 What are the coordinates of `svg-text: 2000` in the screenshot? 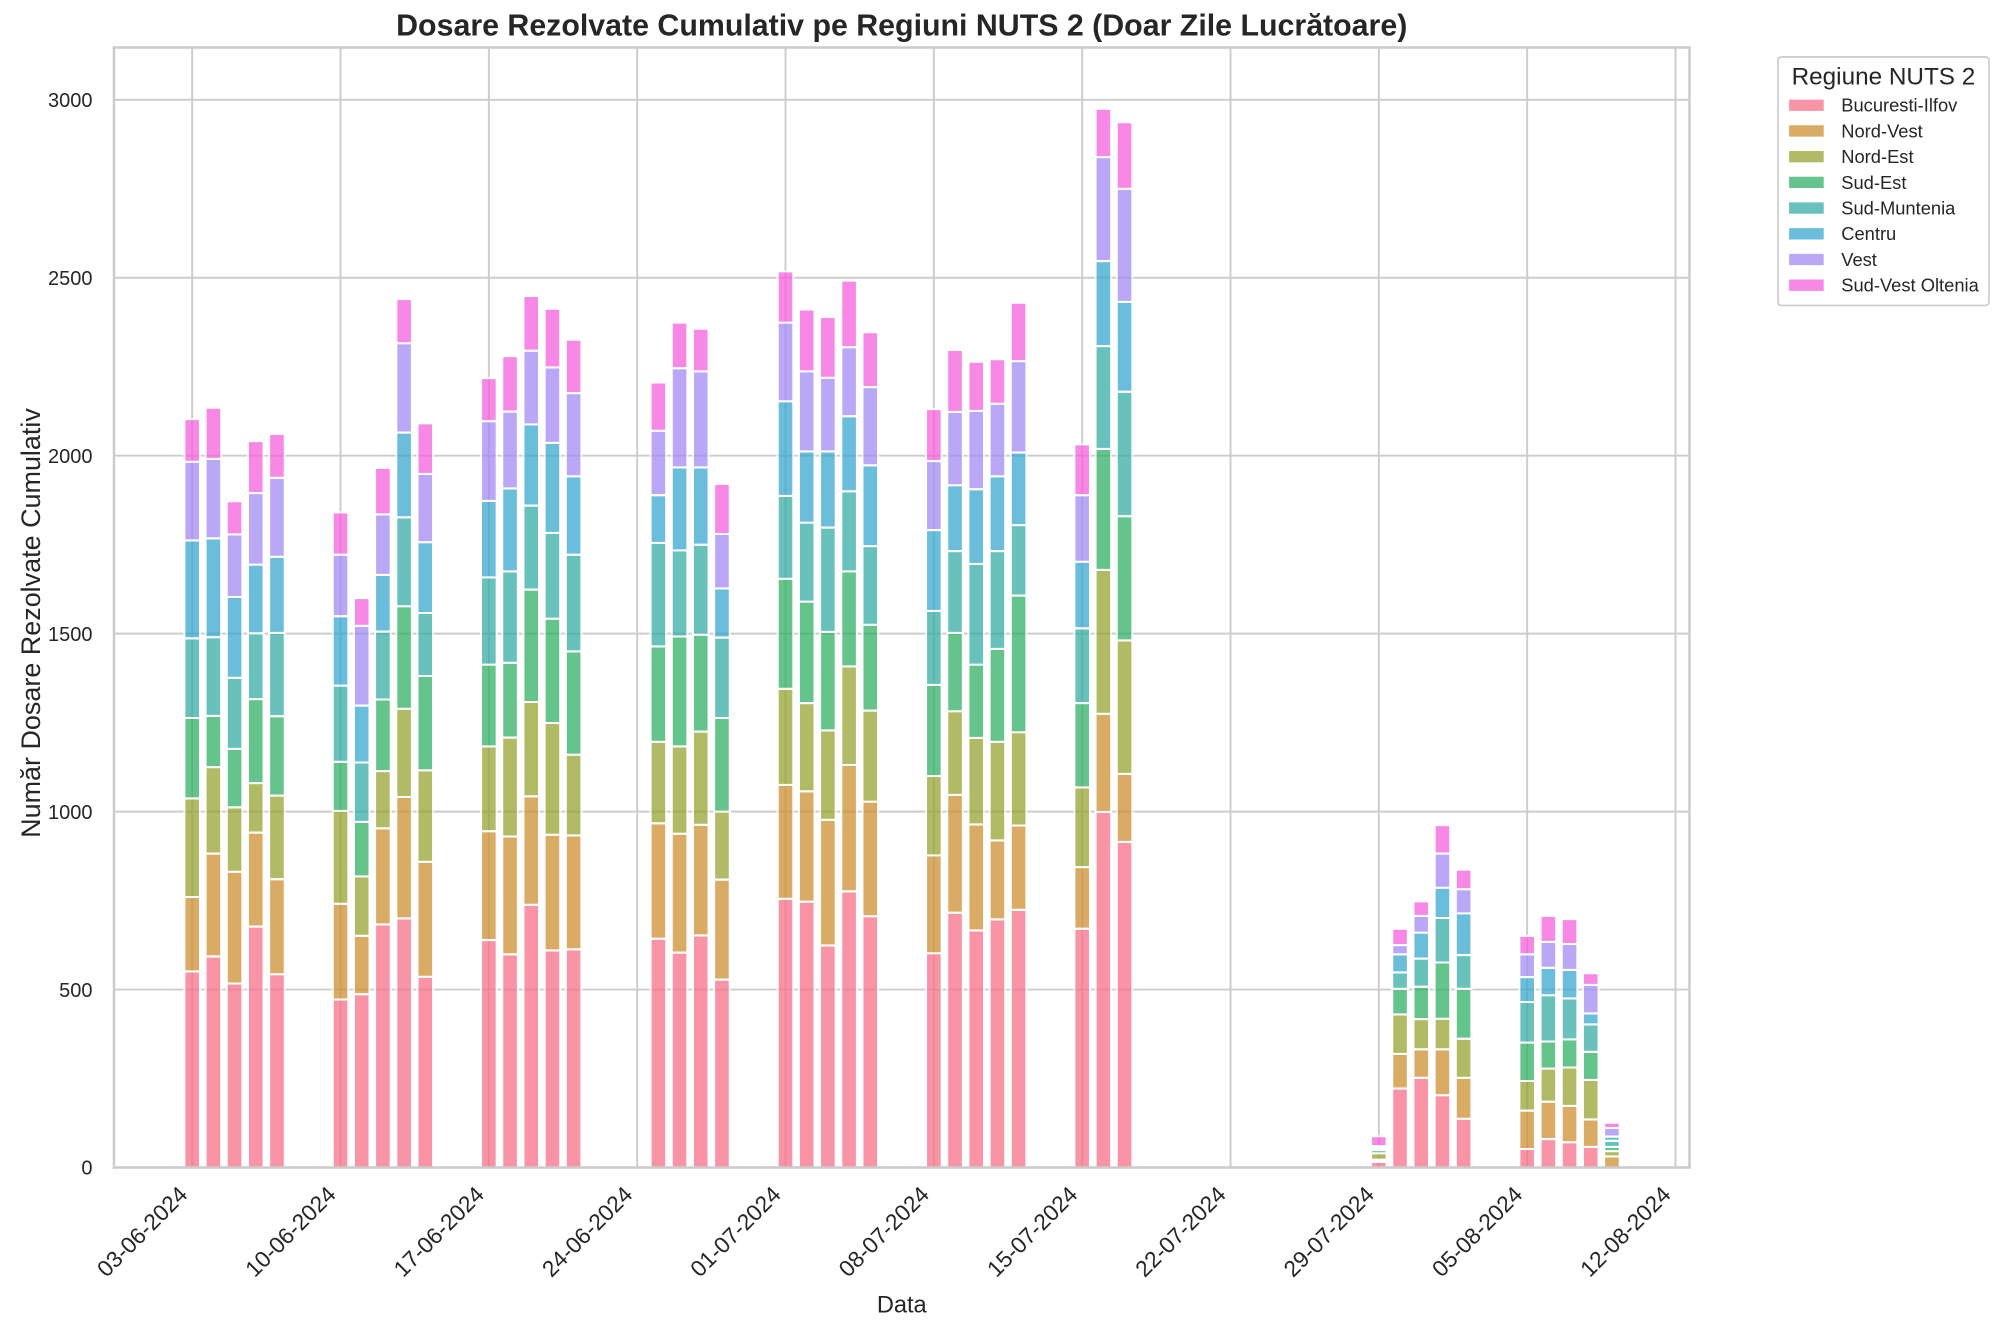 It's located at (70, 457).